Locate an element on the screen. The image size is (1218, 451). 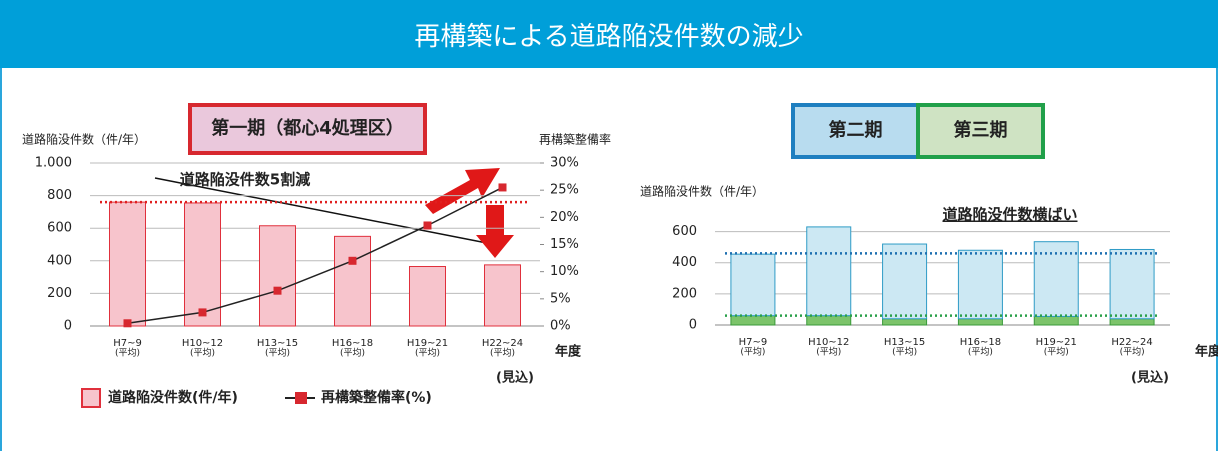
legend-swatch is located at coordinates (91, 398).